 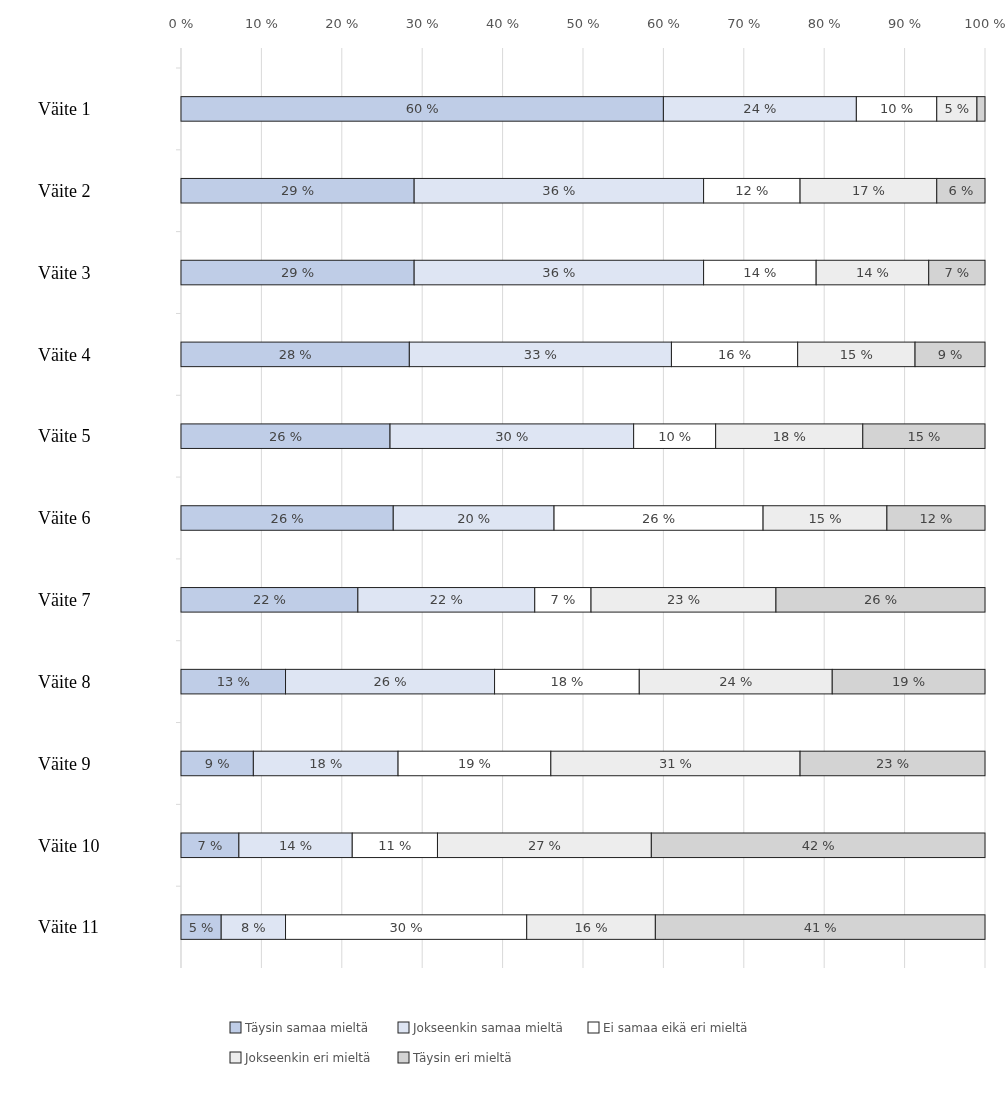 What do you see at coordinates (474, 518) in the screenshot?
I see `data-label: 20 %` at bounding box center [474, 518].